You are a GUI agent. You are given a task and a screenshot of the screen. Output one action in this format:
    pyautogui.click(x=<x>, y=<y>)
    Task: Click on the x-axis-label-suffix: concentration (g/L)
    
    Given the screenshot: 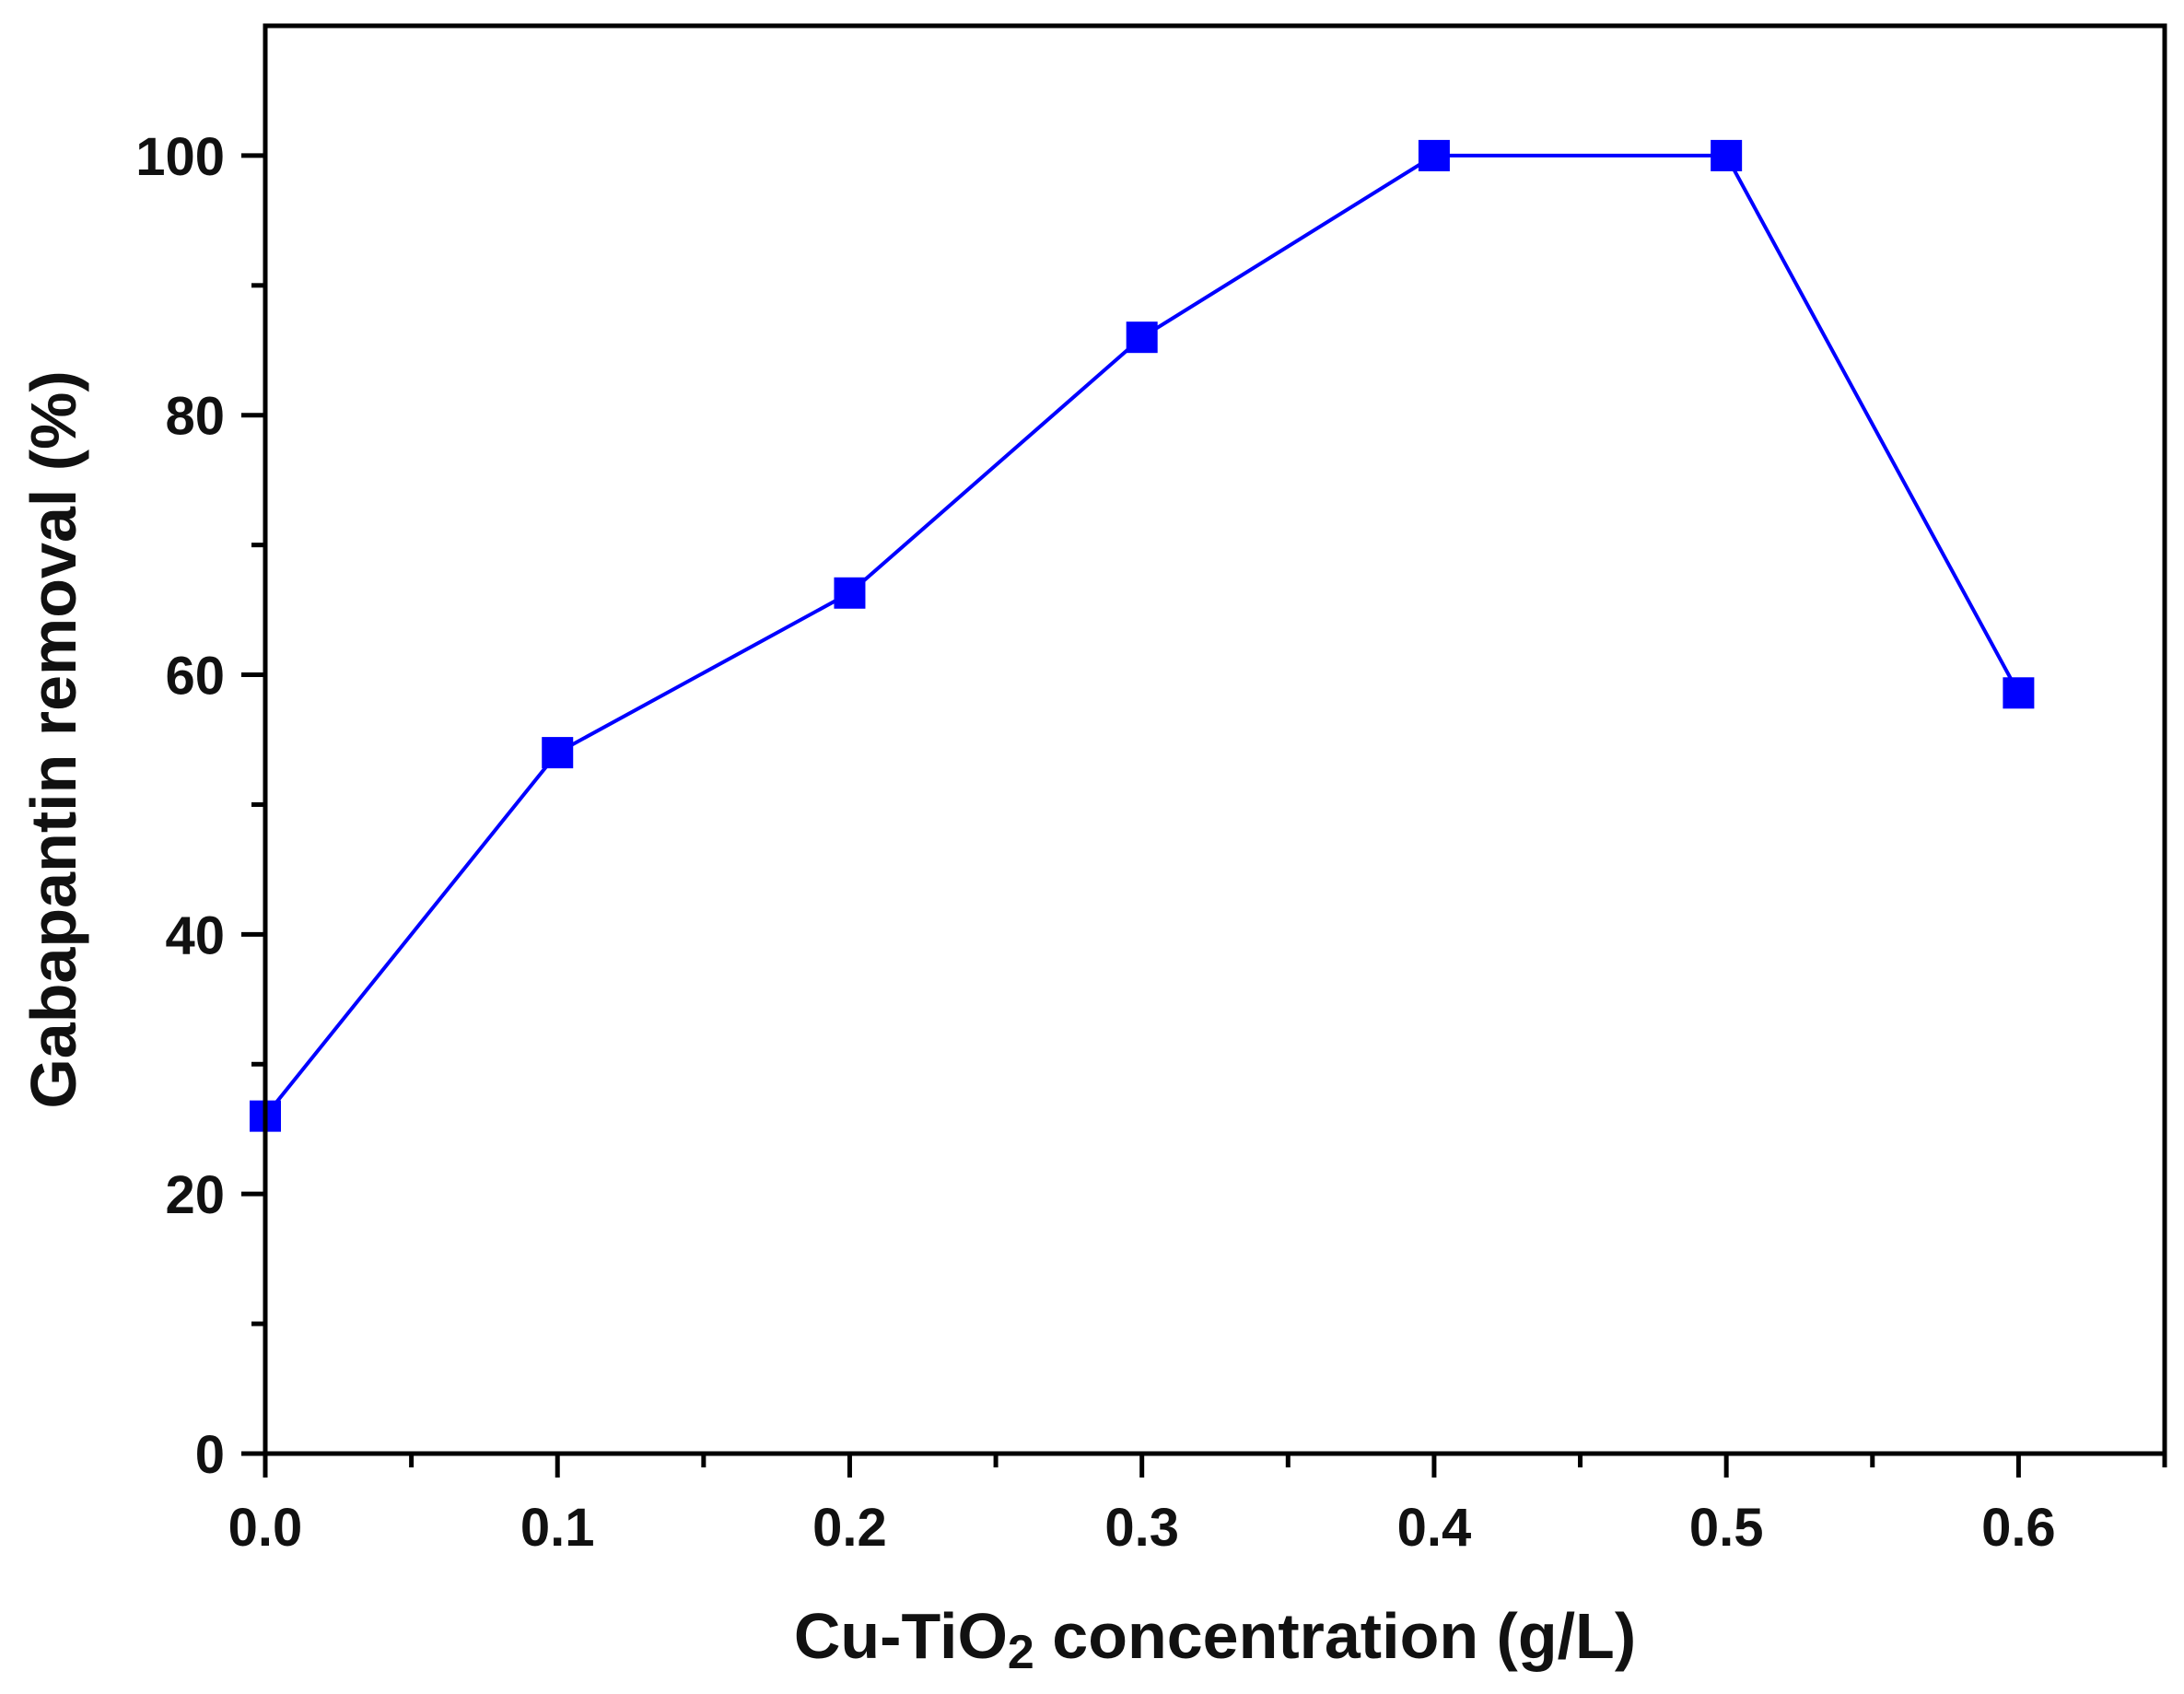 What is the action you would take?
    pyautogui.click(x=1335, y=1636)
    